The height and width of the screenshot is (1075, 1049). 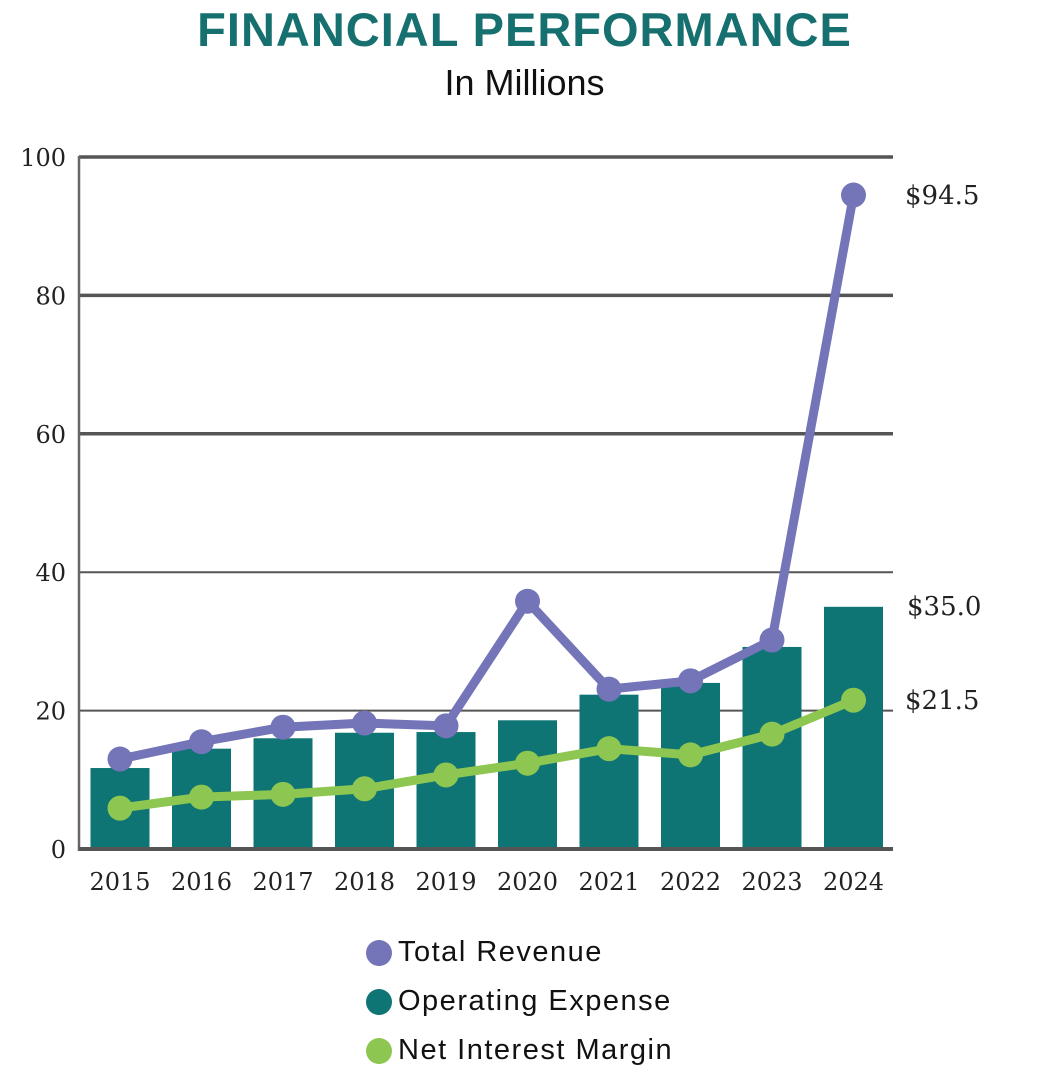 What do you see at coordinates (50, 573) in the screenshot?
I see `y-tick-label: 40` at bounding box center [50, 573].